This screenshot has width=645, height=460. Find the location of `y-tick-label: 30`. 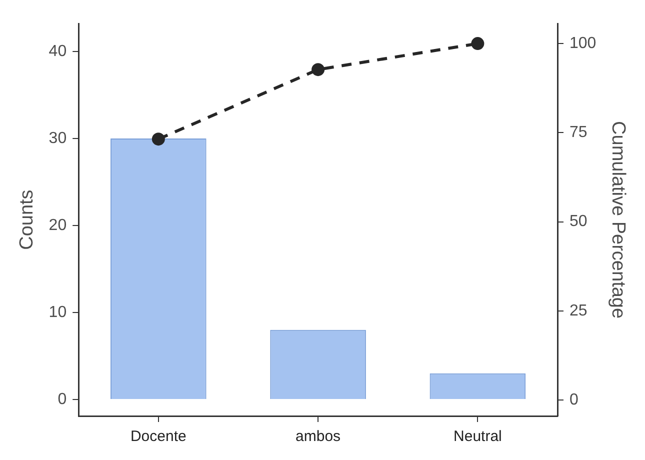

y-tick-label: 30 is located at coordinates (57, 138).